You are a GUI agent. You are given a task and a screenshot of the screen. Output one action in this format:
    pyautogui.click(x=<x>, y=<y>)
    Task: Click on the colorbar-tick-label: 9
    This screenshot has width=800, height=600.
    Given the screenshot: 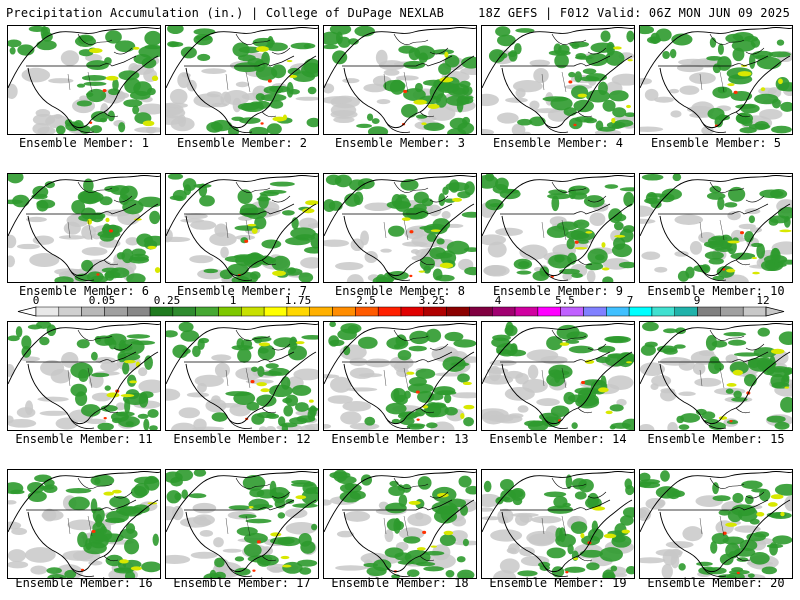 What is the action you would take?
    pyautogui.click(x=697, y=300)
    